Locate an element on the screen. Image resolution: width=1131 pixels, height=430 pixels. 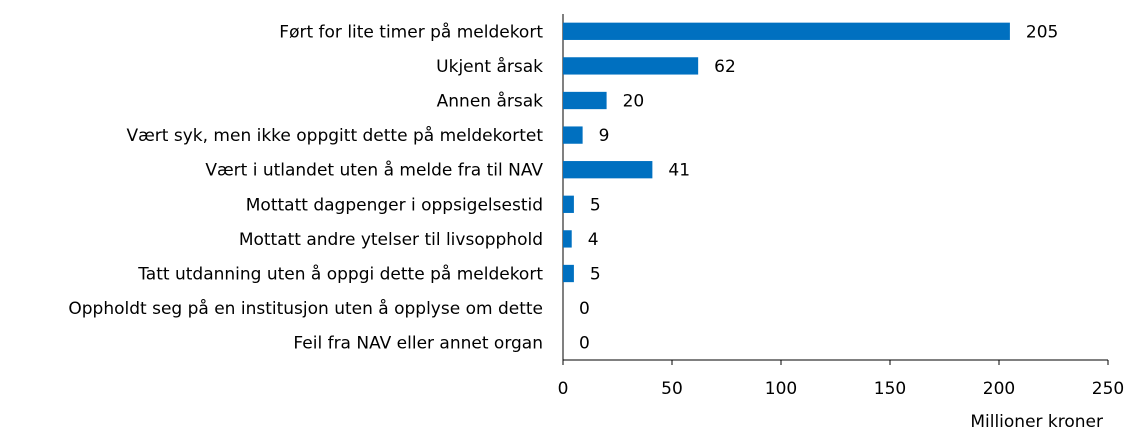
x-tick-label: 200 is located at coordinates (999, 389).